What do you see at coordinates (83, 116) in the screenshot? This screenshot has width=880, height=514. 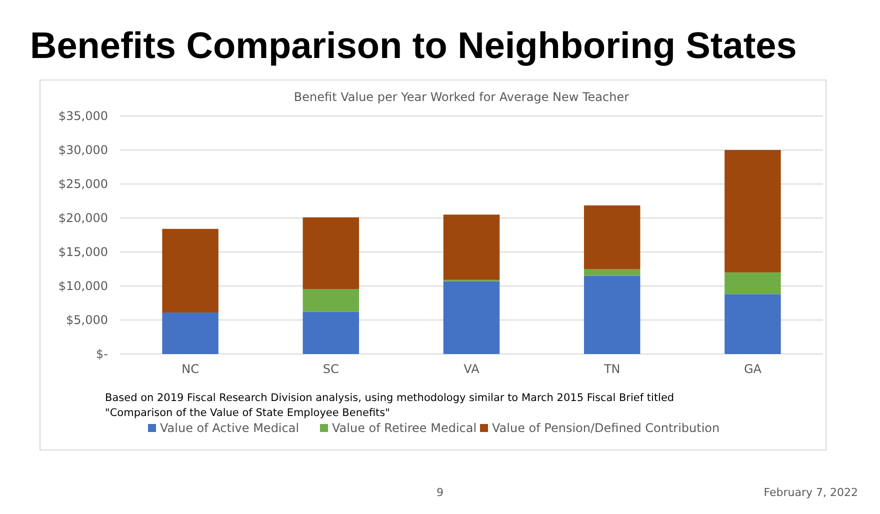 I see `y-tick-label: $35,000` at bounding box center [83, 116].